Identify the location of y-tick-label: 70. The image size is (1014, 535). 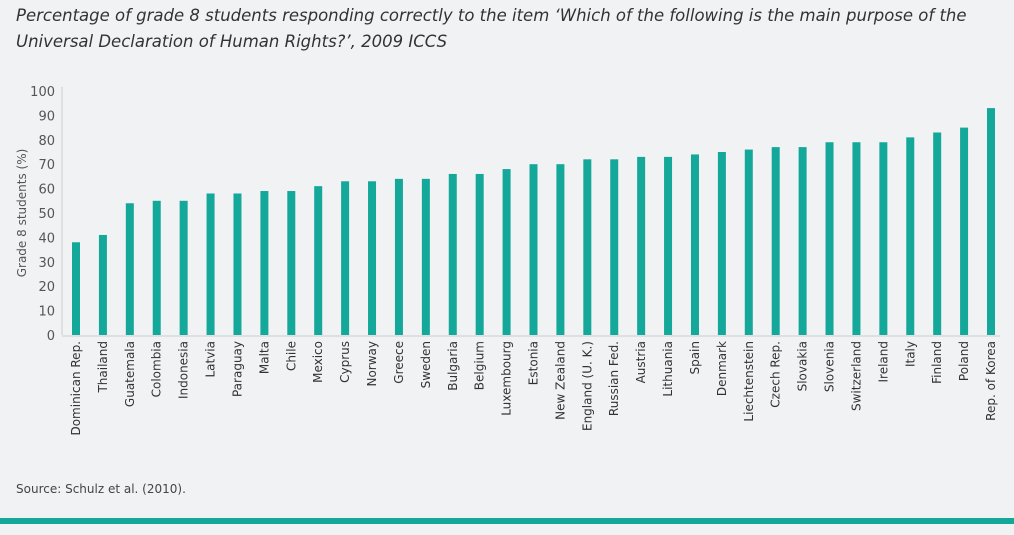
(46, 165).